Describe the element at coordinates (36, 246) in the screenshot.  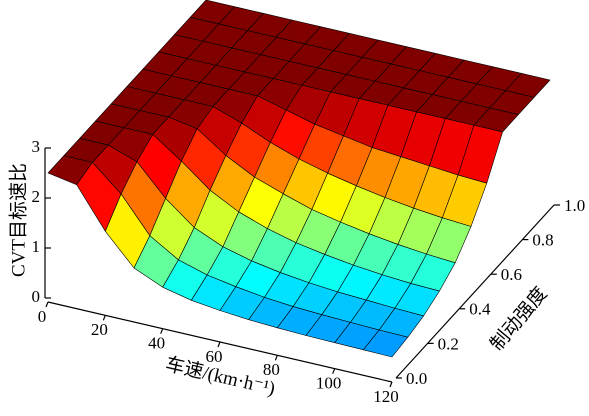
I see `z-tick-label: 1` at that location.